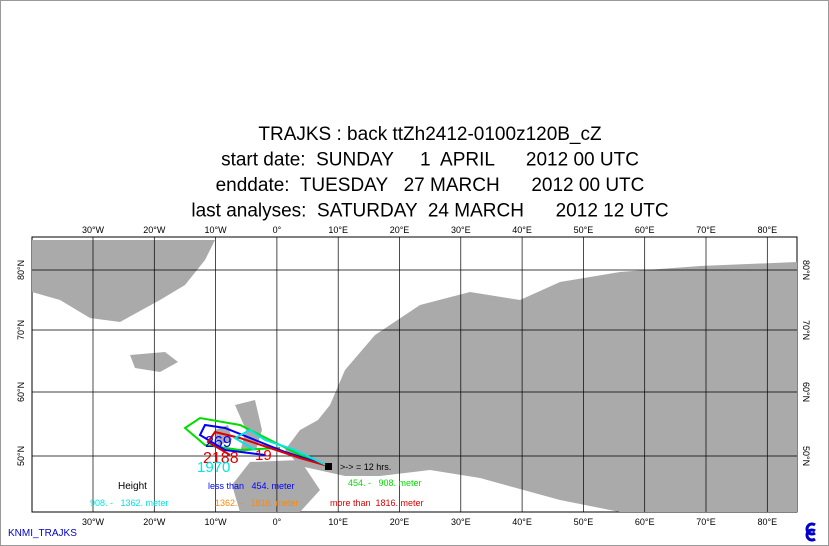  Describe the element at coordinates (385, 483) in the screenshot. I see `legend-item: 454. - 908. meter` at that location.